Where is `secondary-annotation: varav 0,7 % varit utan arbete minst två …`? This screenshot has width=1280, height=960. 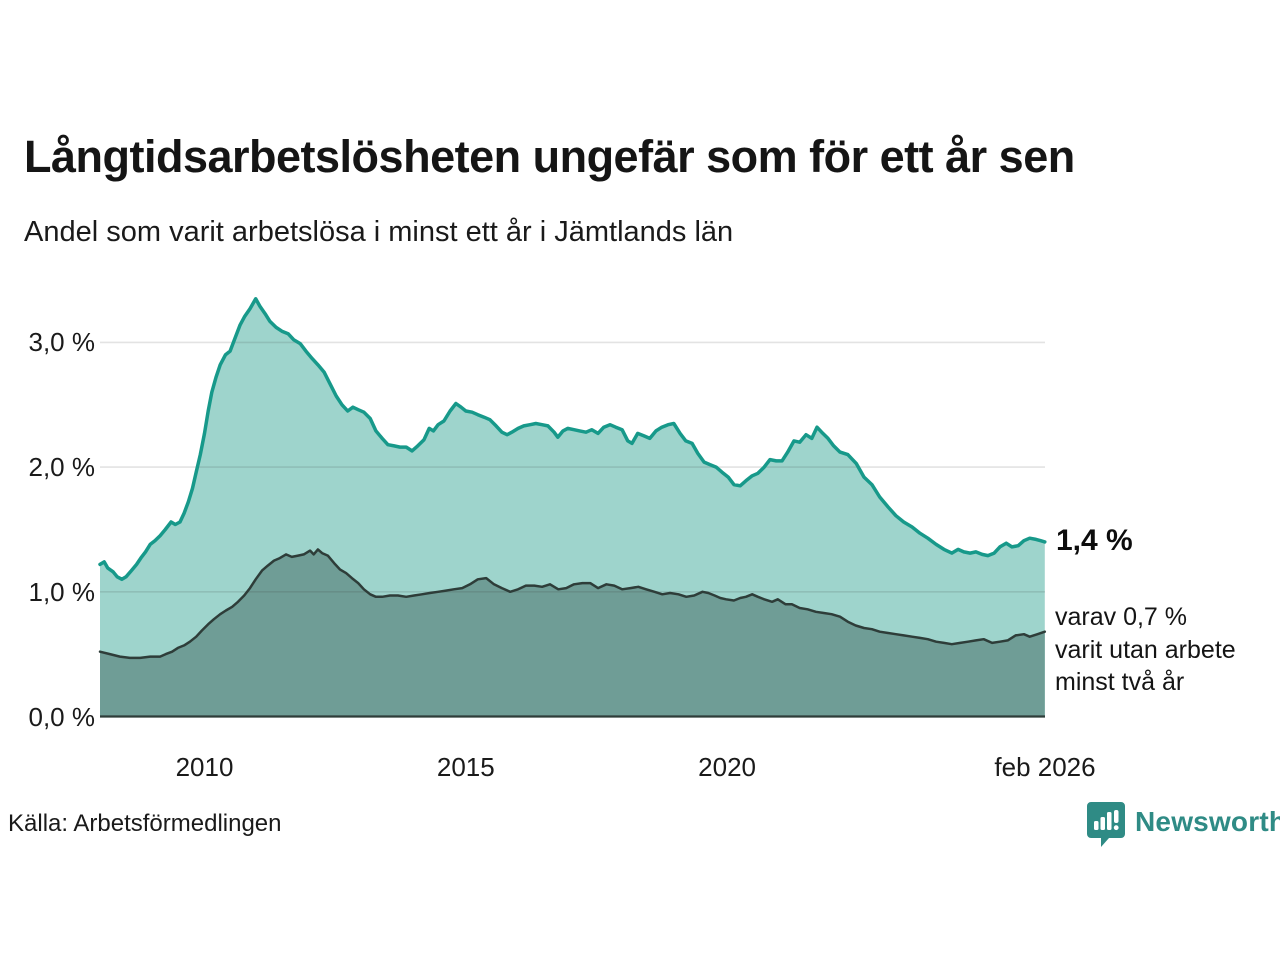
secondary-annotation: varav 0,7 % varit utan arbete minst två … is located at coordinates (1145, 649).